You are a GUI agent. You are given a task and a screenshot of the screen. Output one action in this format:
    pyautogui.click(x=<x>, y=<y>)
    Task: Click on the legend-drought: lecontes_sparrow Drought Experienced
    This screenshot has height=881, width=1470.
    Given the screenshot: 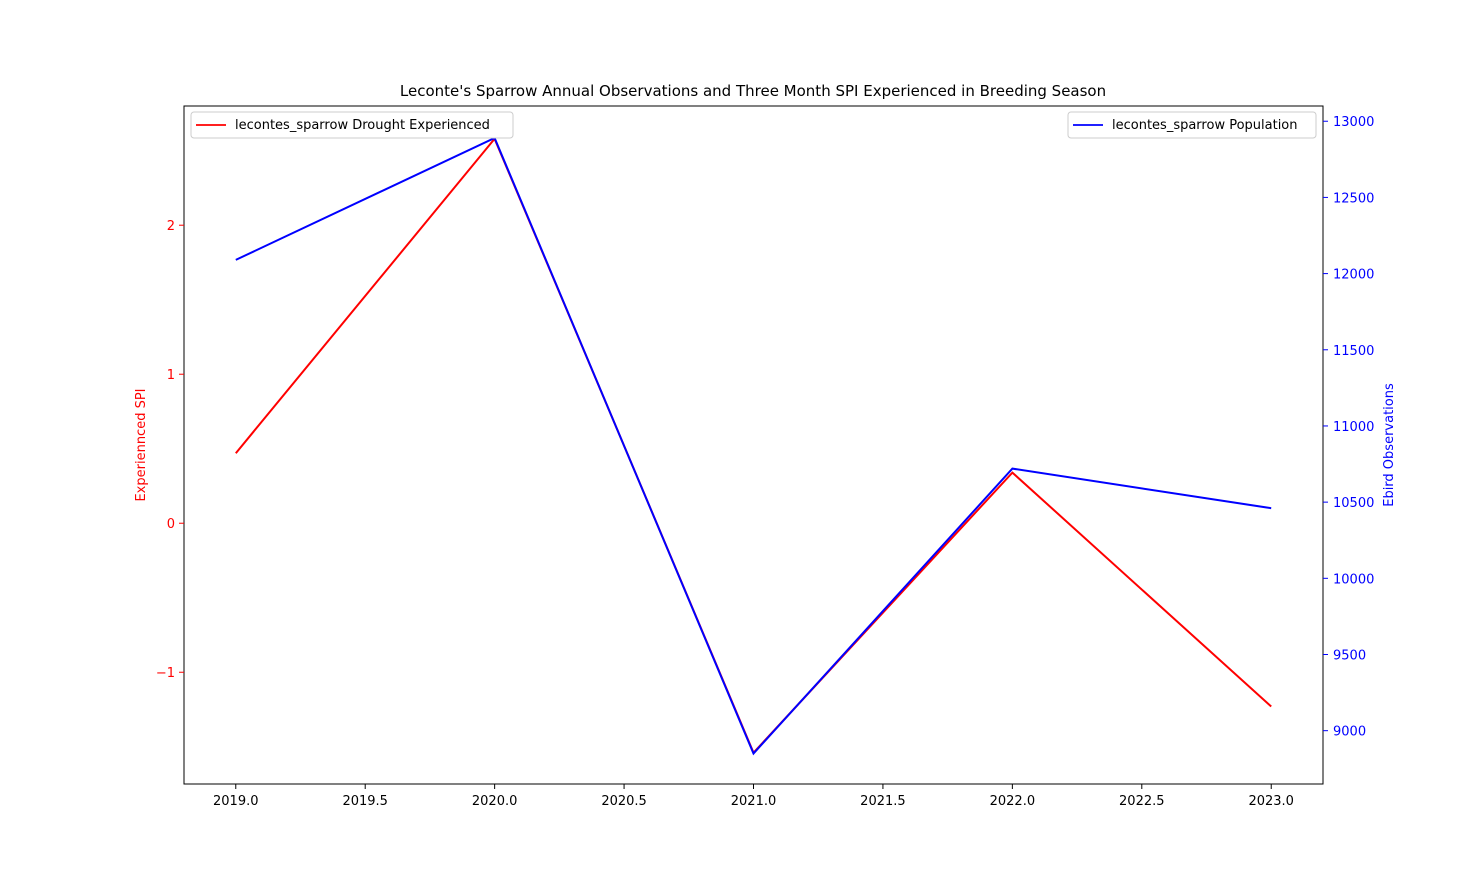 What is the action you would take?
    pyautogui.click(x=352, y=125)
    